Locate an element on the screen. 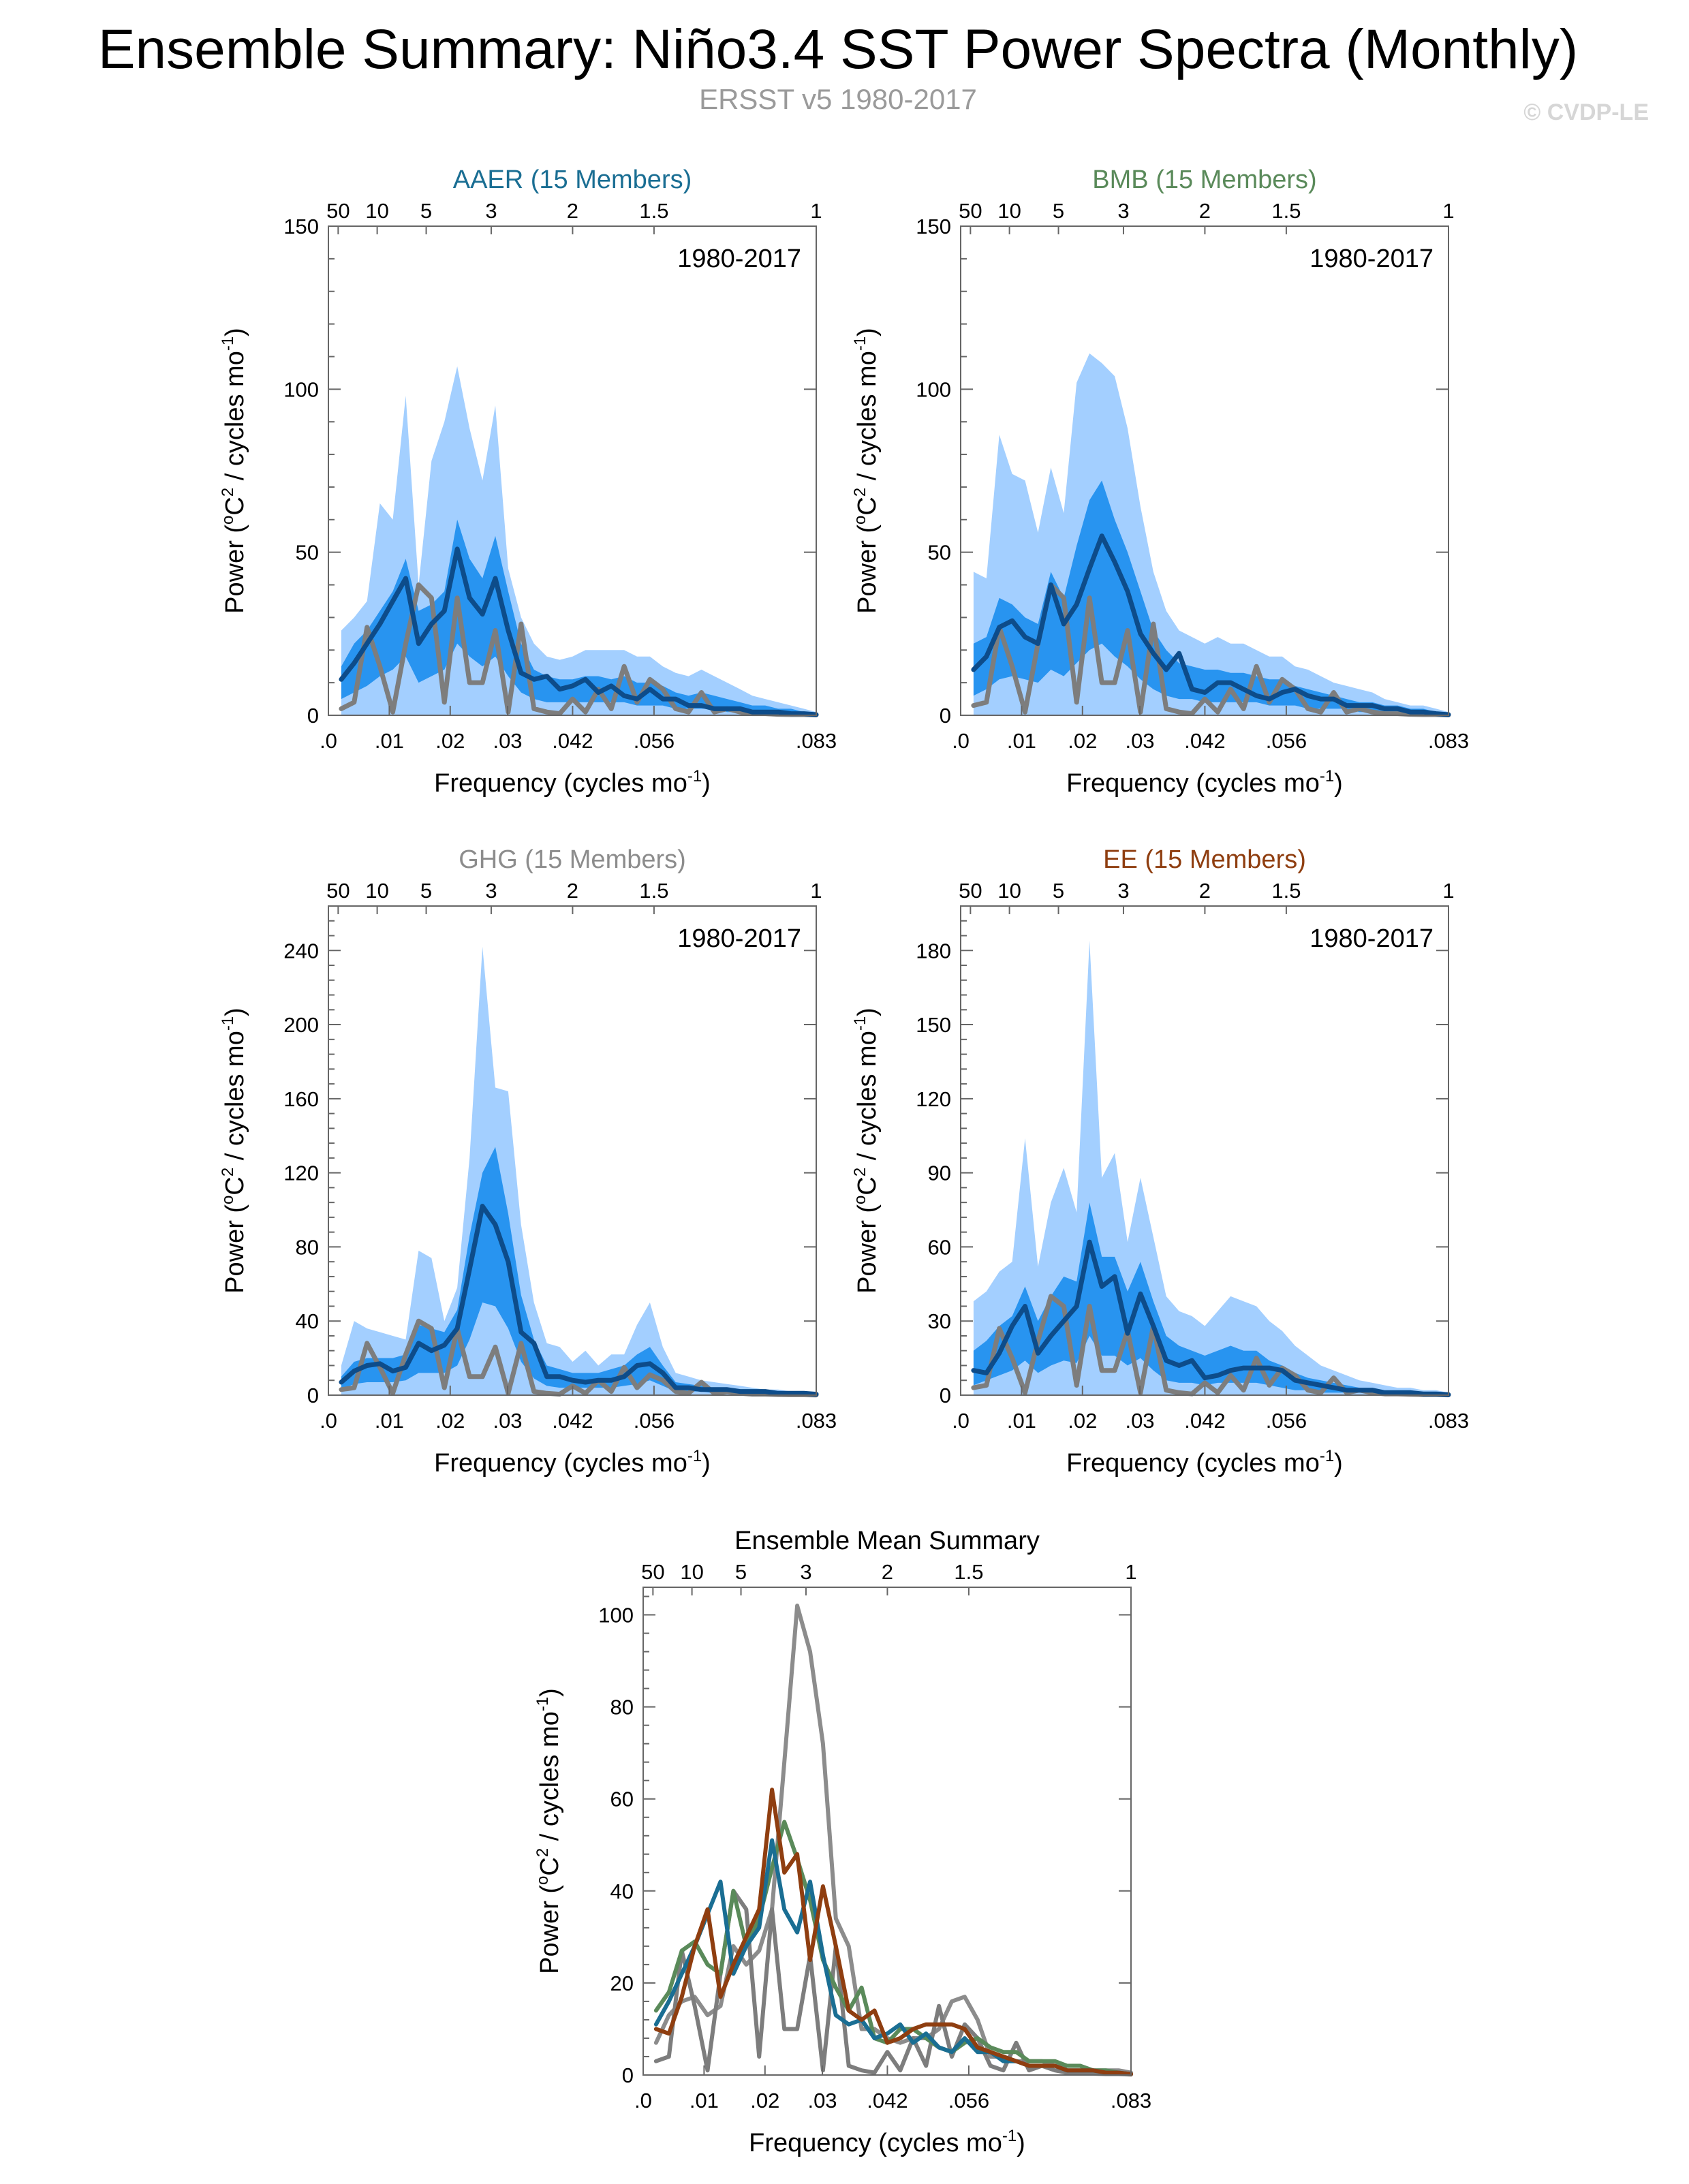  band-outer-ghg is located at coordinates (578, 1170).